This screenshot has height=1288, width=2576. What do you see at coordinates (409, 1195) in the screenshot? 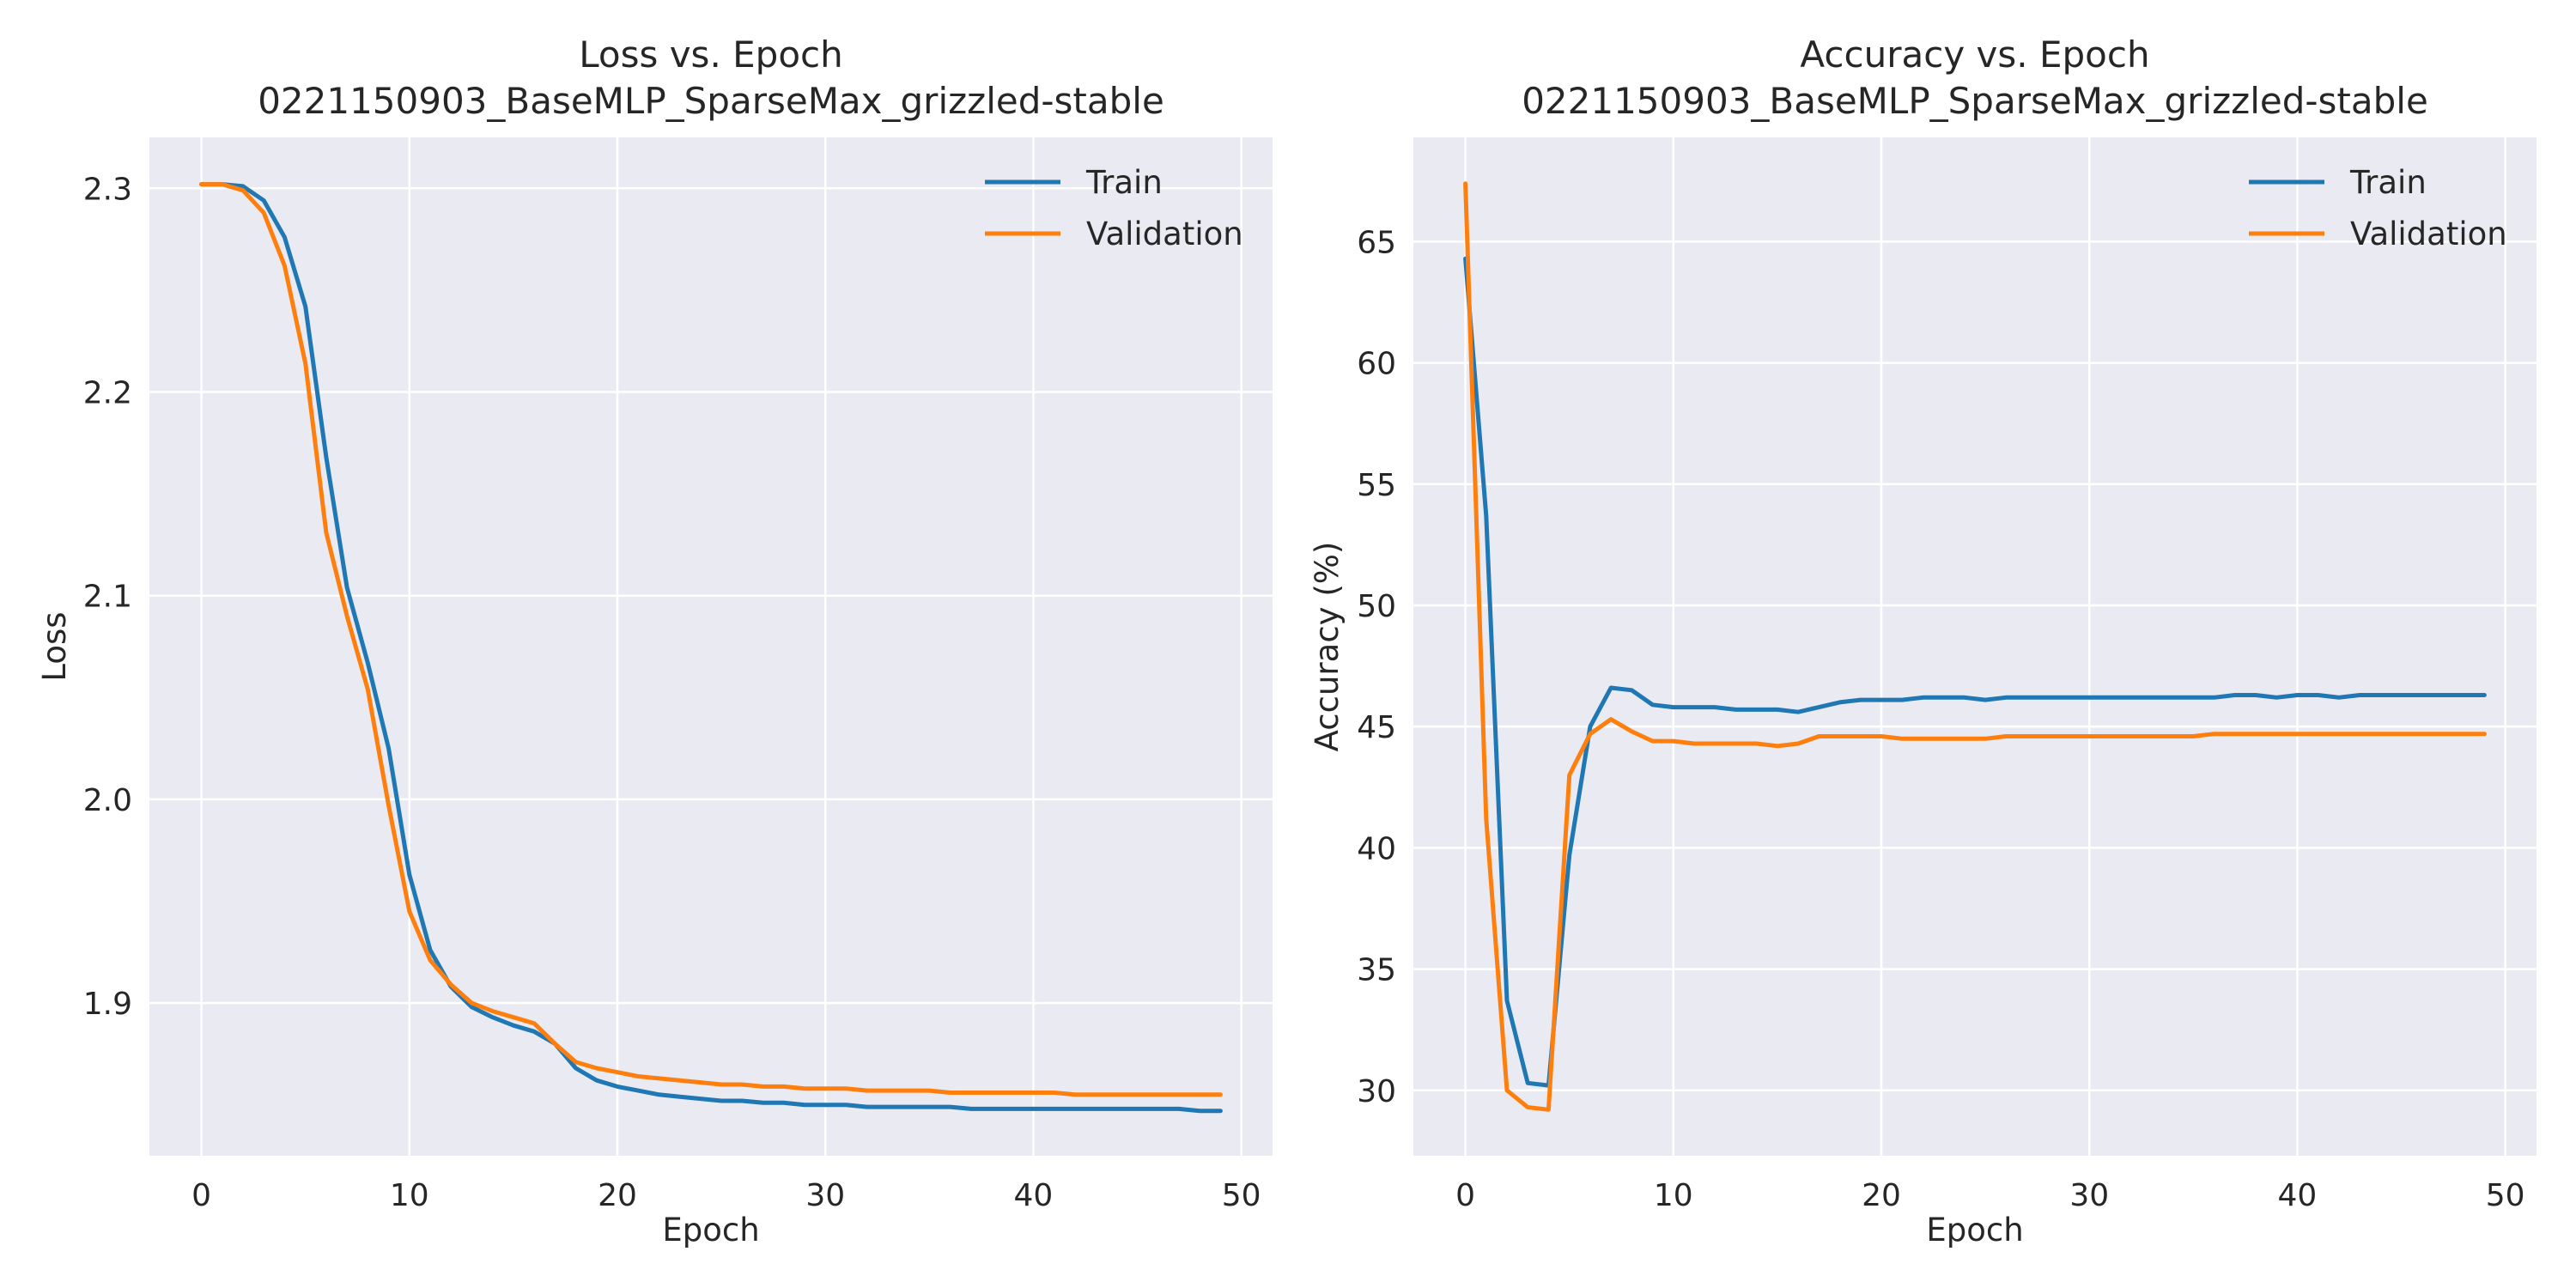
I see `loss-x-tick-label: 10` at bounding box center [409, 1195].